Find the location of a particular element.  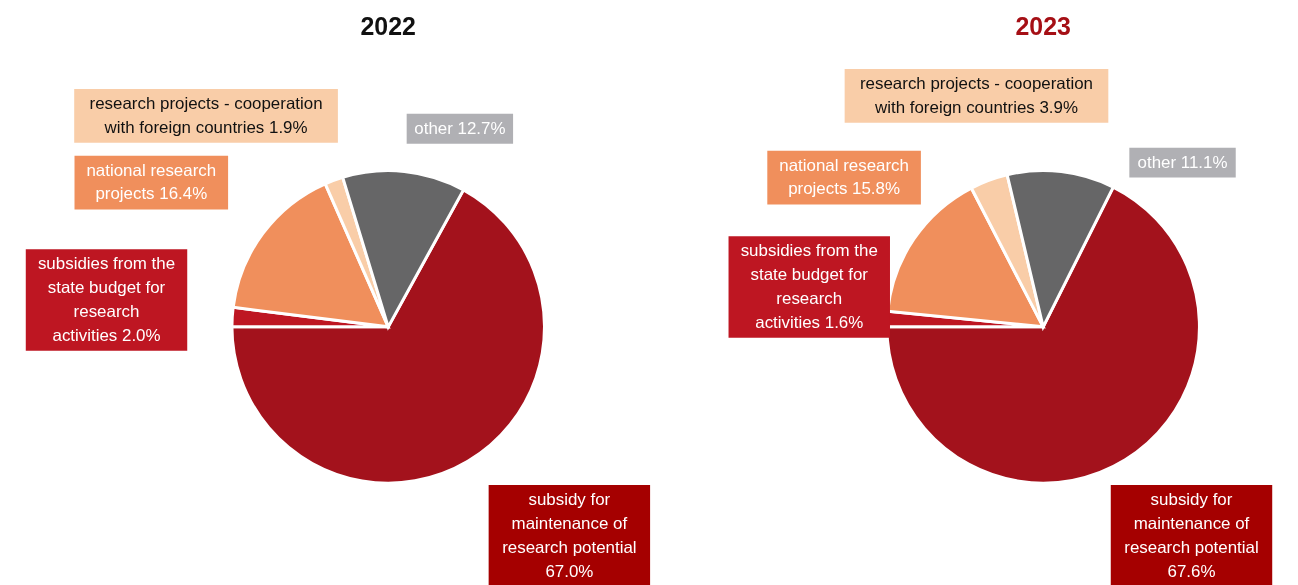

chart-title: 2023 is located at coordinates (1043, 26).